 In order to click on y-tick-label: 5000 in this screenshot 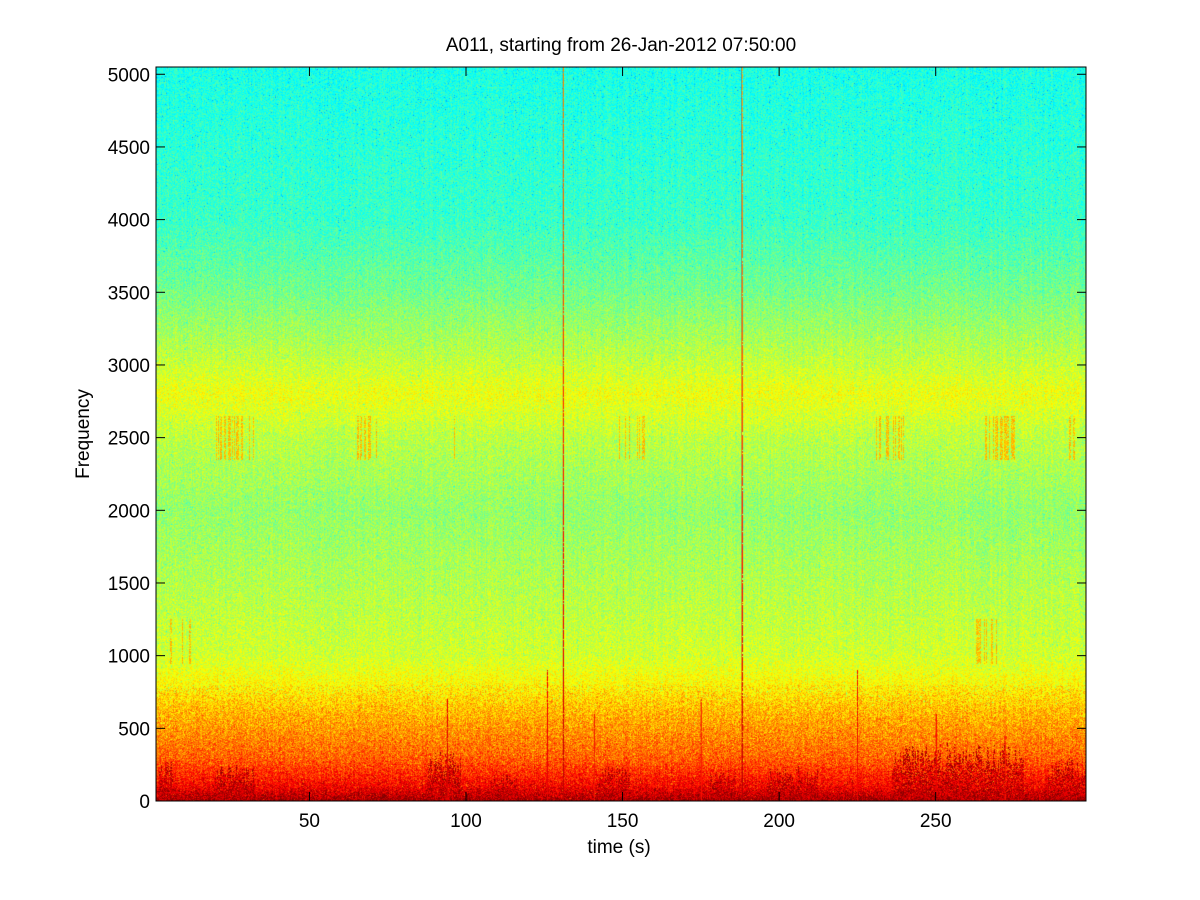, I will do `click(129, 75)`.